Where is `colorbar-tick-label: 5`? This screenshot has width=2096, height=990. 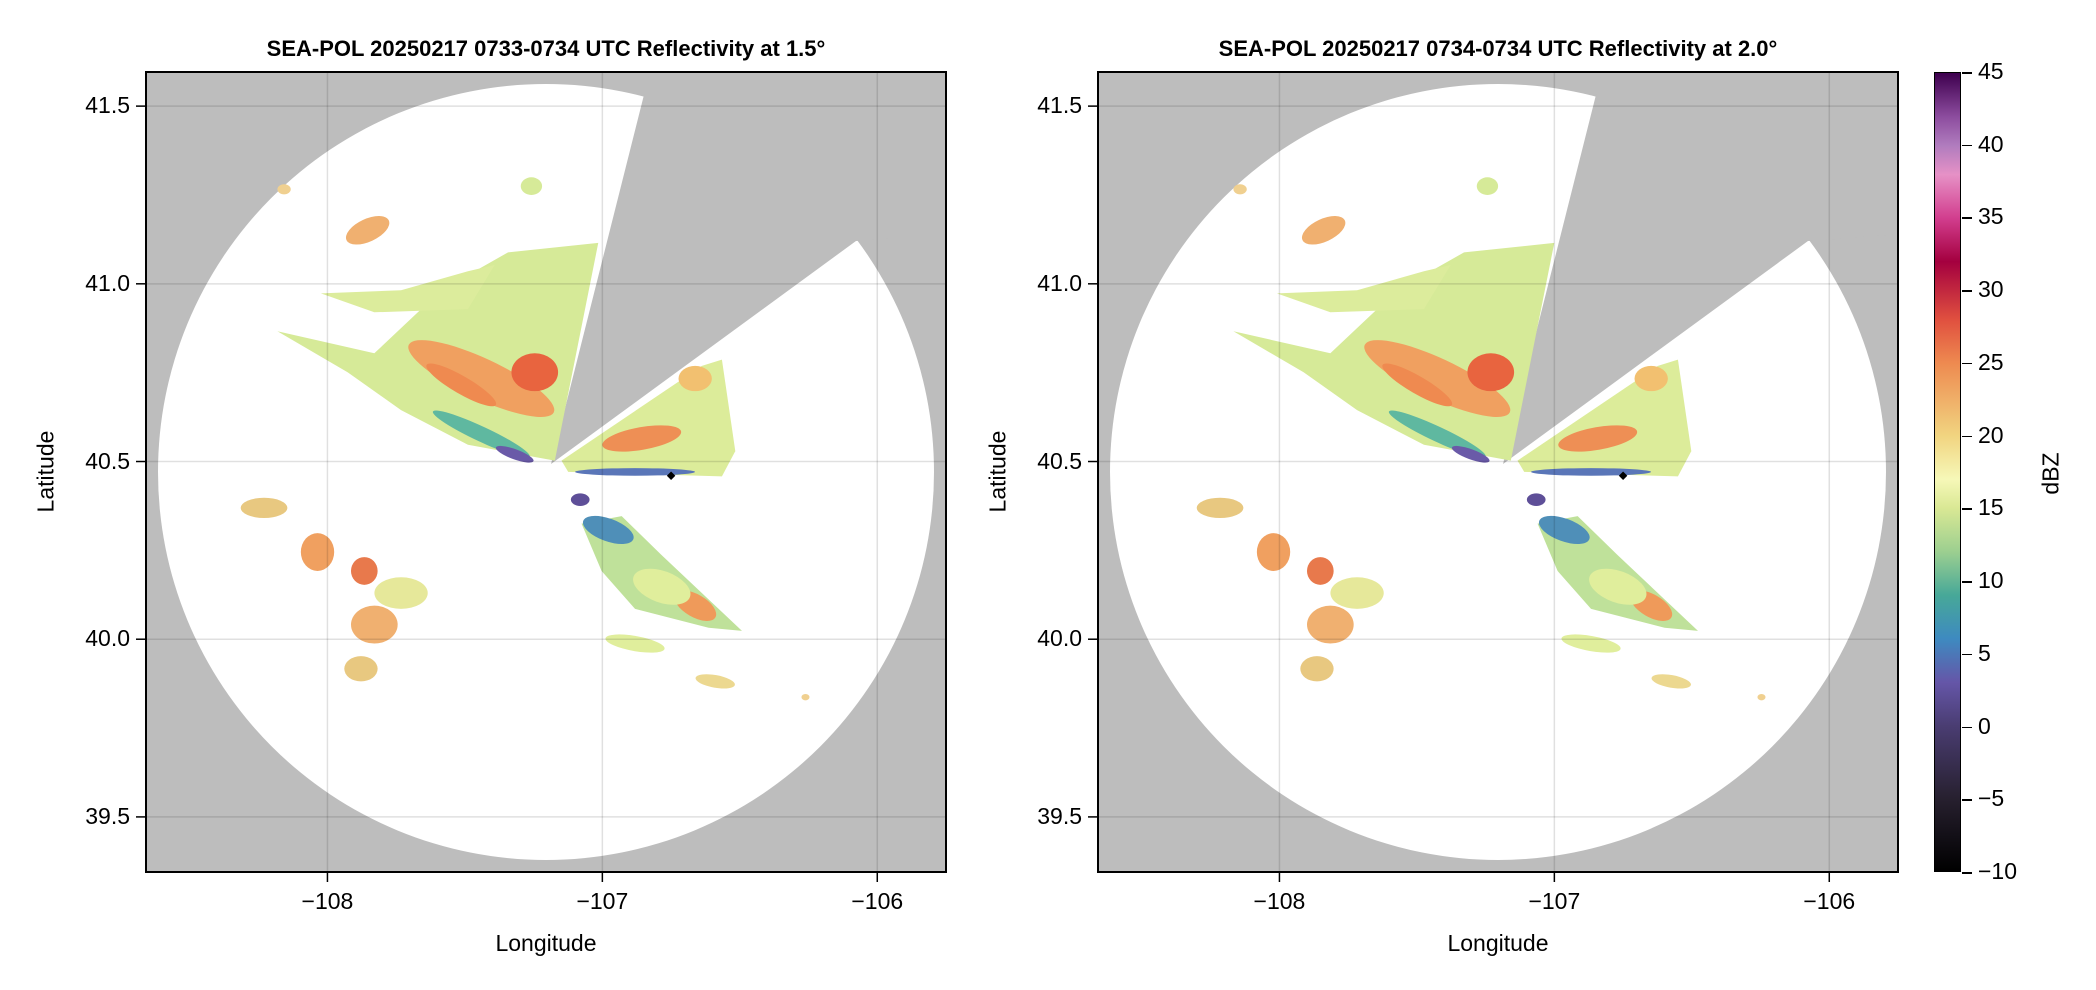
colorbar-tick-label: 5 is located at coordinates (1984, 652).